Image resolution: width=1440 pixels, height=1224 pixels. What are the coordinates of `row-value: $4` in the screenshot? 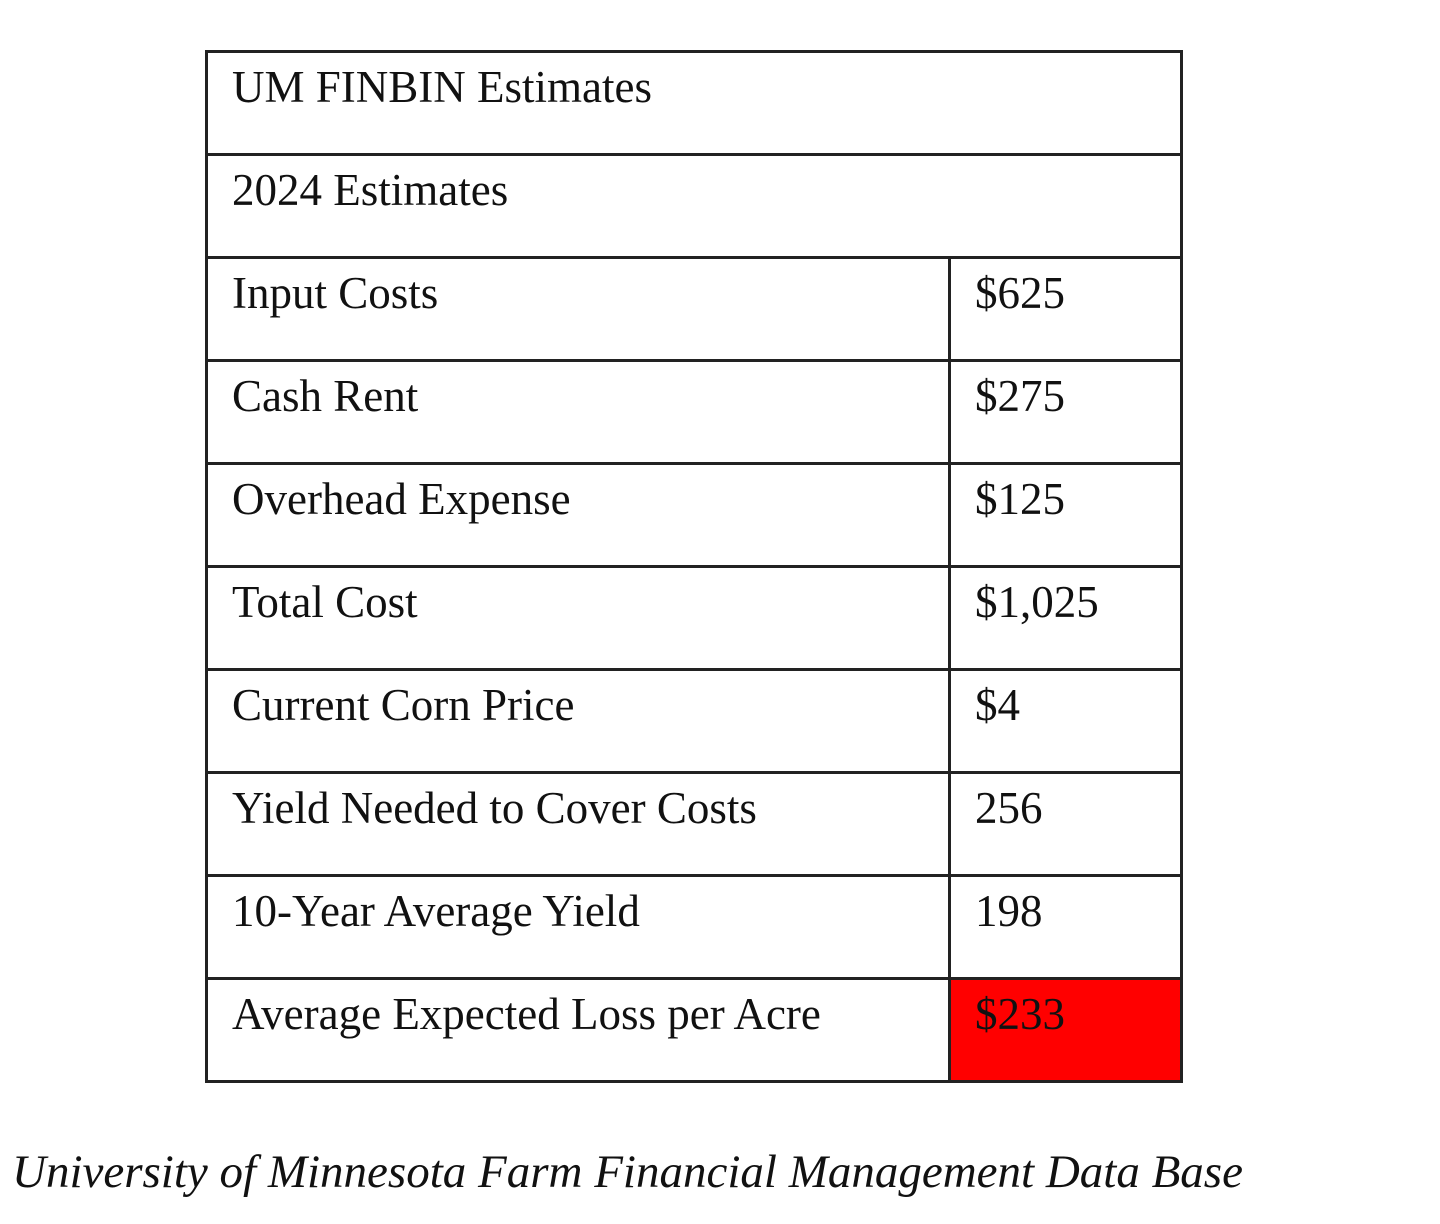 It's located at (1065, 721).